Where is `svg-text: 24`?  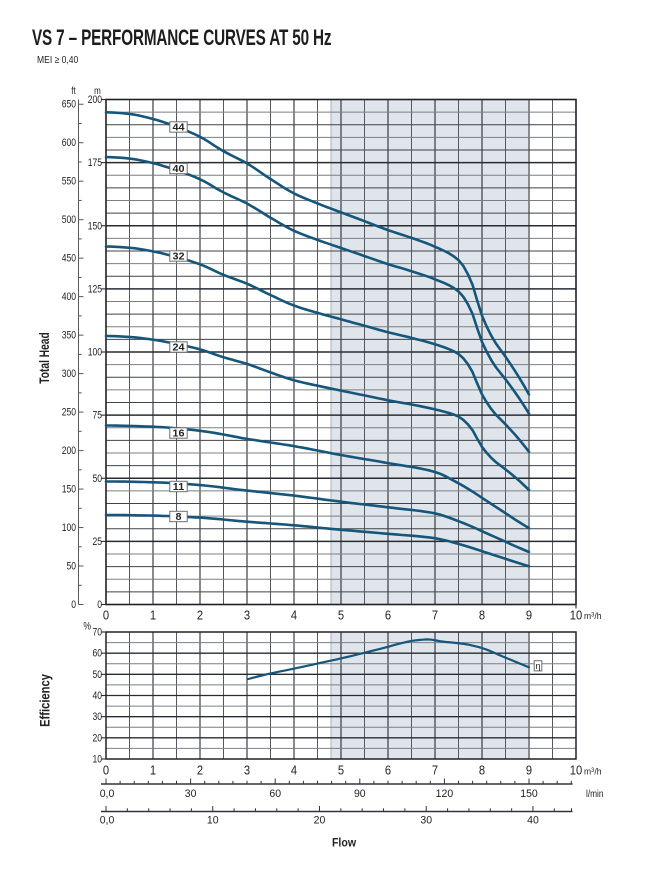
svg-text: 24 is located at coordinates (179, 348).